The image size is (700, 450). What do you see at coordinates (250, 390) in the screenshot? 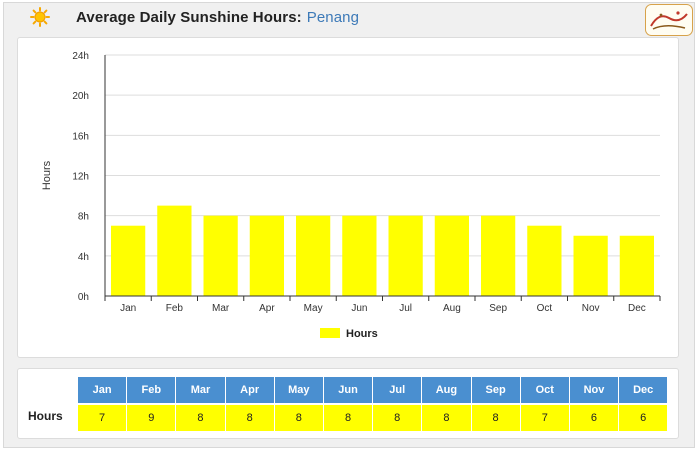
I see `table-month-header: Apr` at bounding box center [250, 390].